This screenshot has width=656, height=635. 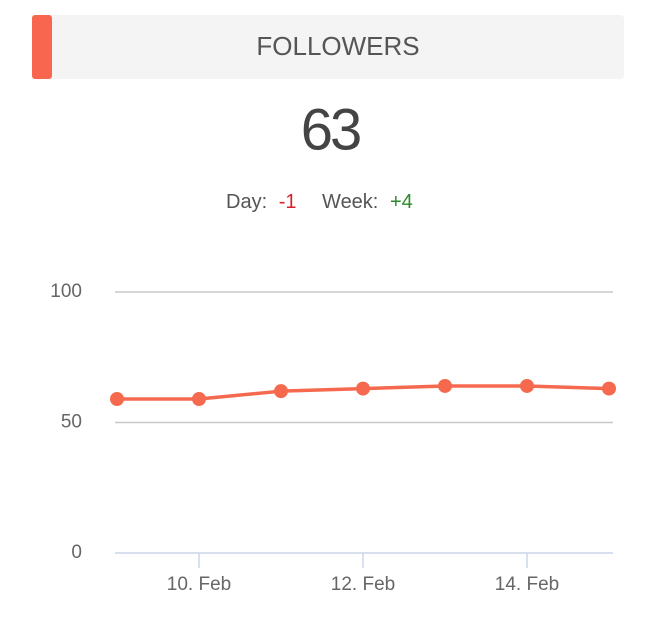 I want to click on header-title: FOLLOWERS, so click(x=337, y=46).